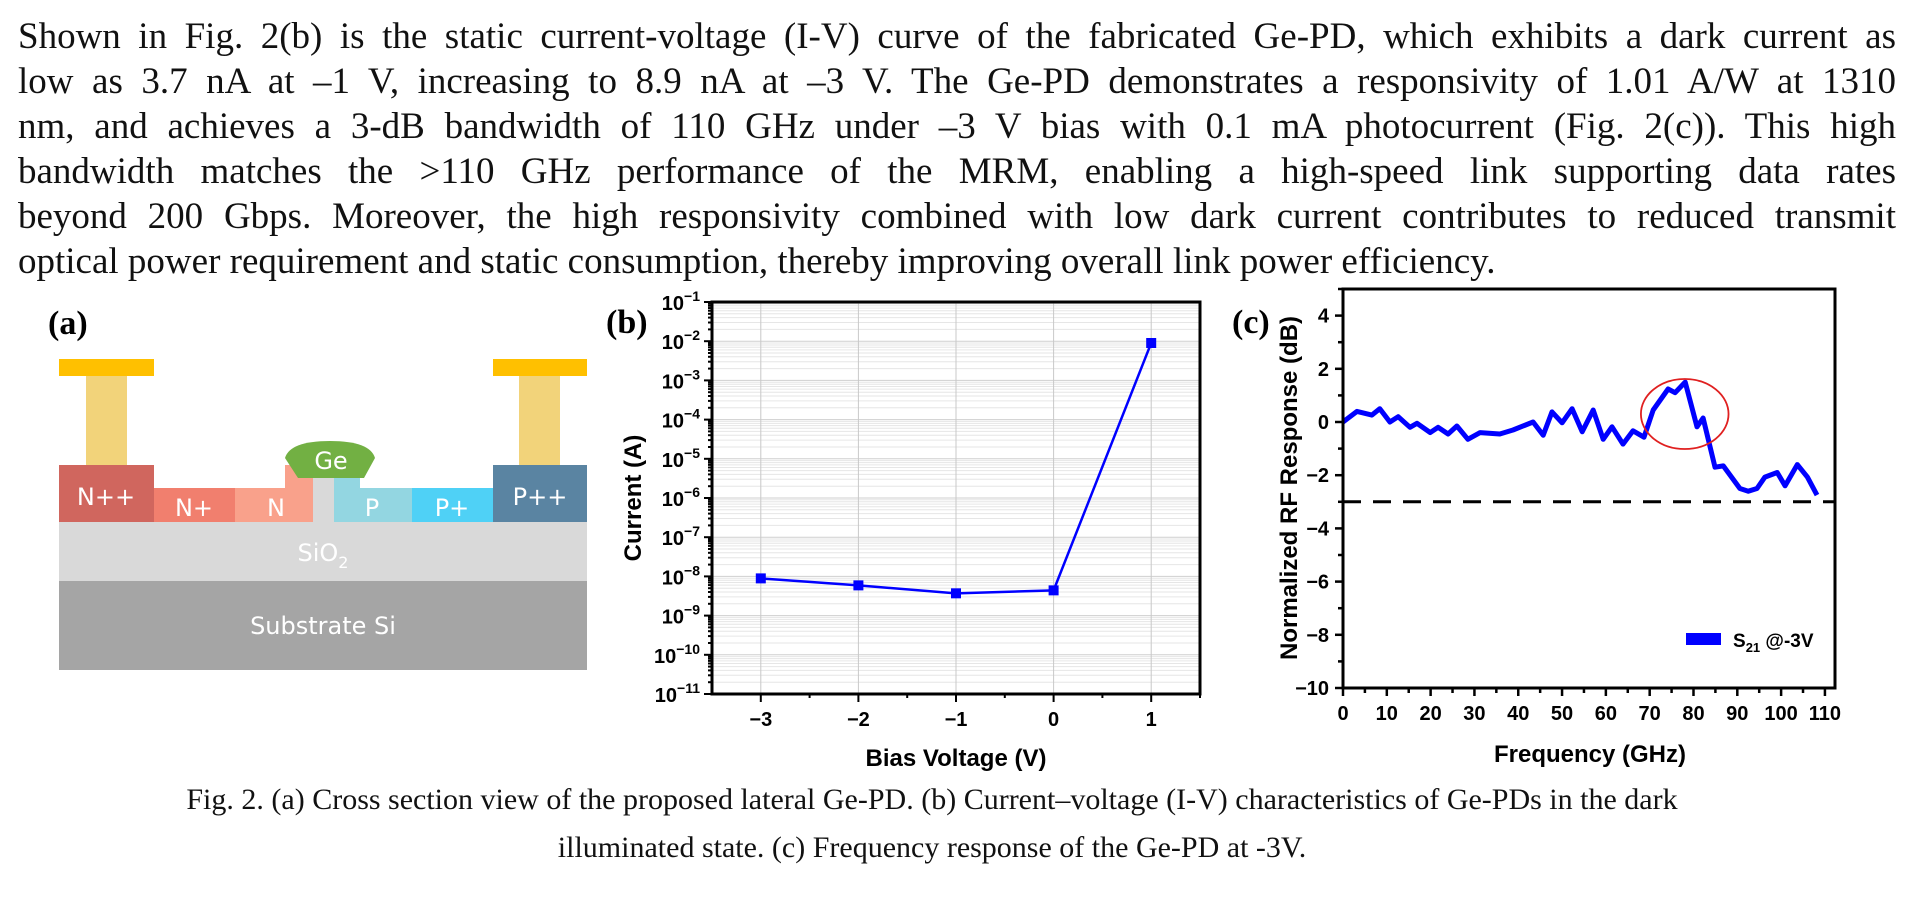 This screenshot has height=898, width=1917. I want to click on x-tick-label: 40, so click(1518, 714).